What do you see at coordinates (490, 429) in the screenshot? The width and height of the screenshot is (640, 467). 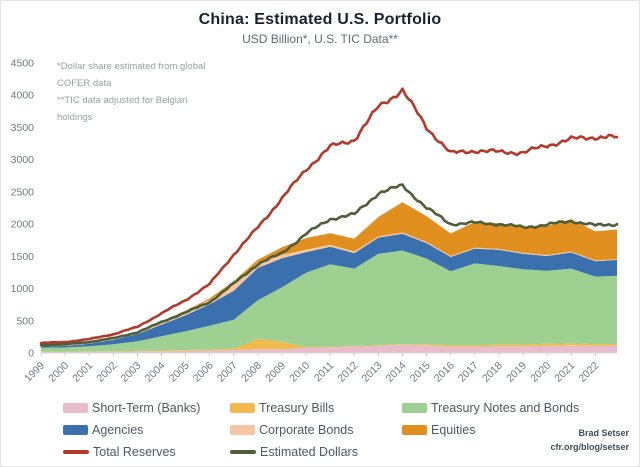 I see `legend-item-equities: Equities` at bounding box center [490, 429].